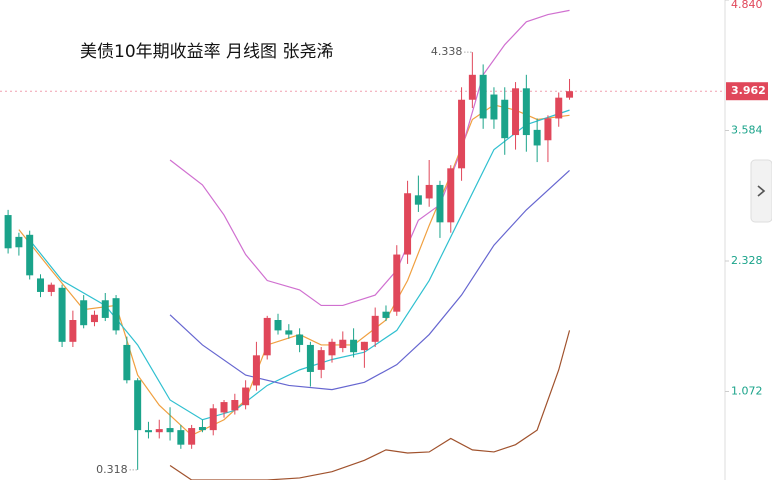 This screenshot has width=772, height=480. I want to click on y-tick-label: 3.584, so click(747, 129).